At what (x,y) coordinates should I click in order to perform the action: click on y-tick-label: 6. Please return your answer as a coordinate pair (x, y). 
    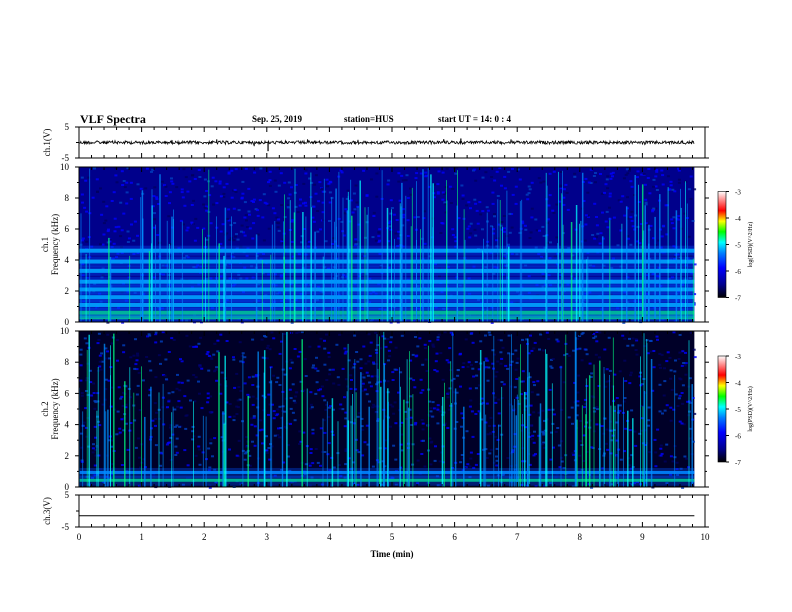
    Looking at the image, I should click on (67, 229).